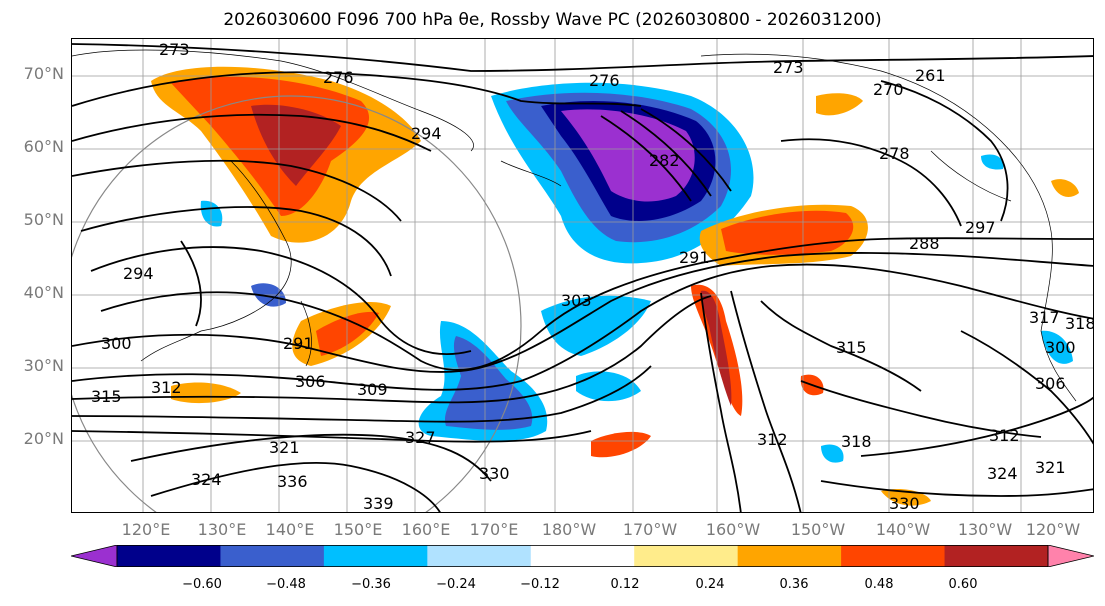 This screenshot has height=606, width=1105. I want to click on lat-label-60n: 60°N, so click(43, 146).